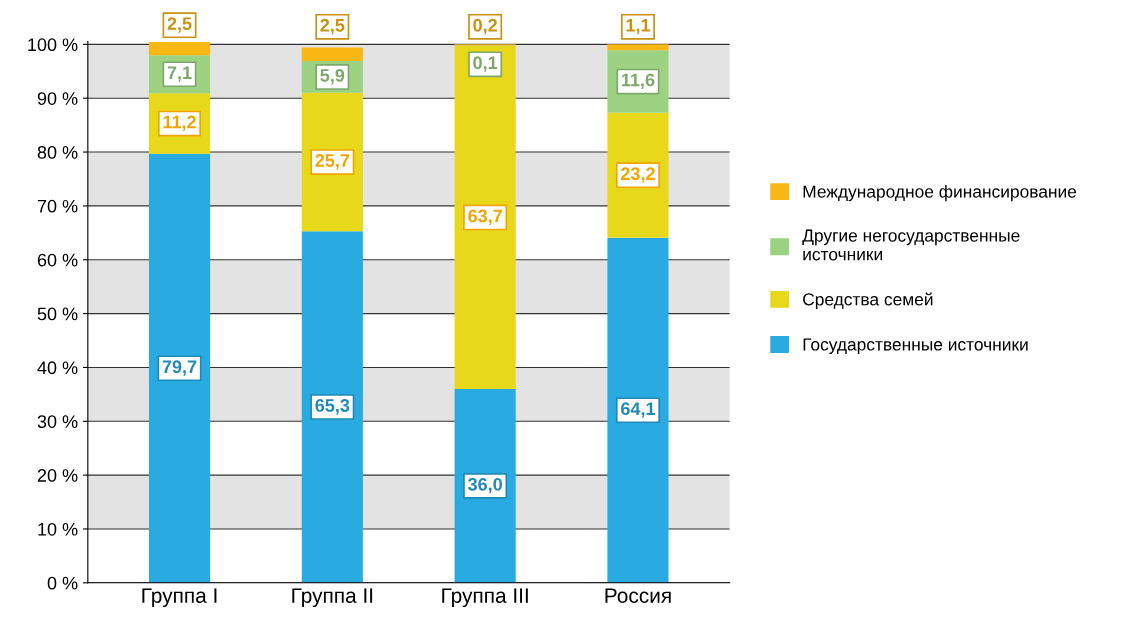 The height and width of the screenshot is (622, 1126). Describe the element at coordinates (57, 314) in the screenshot. I see `y-tick-label: 50 %` at that location.